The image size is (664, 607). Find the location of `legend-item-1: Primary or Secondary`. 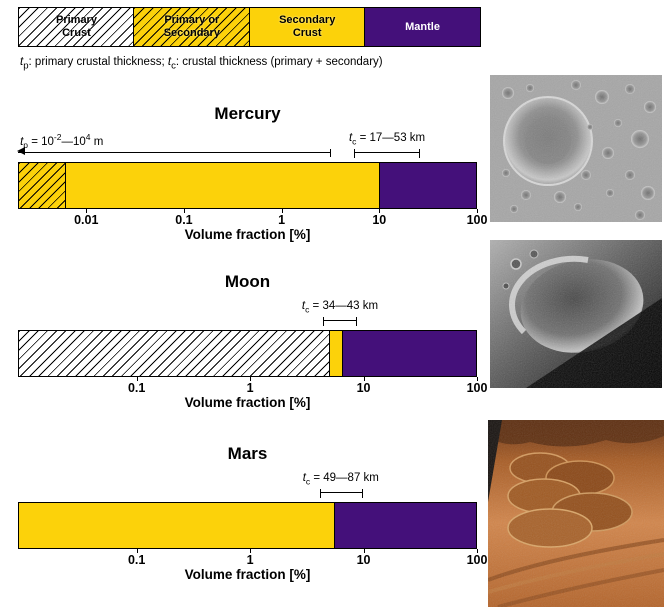

legend-item-1: Primary or Secondary is located at coordinates (192, 27).